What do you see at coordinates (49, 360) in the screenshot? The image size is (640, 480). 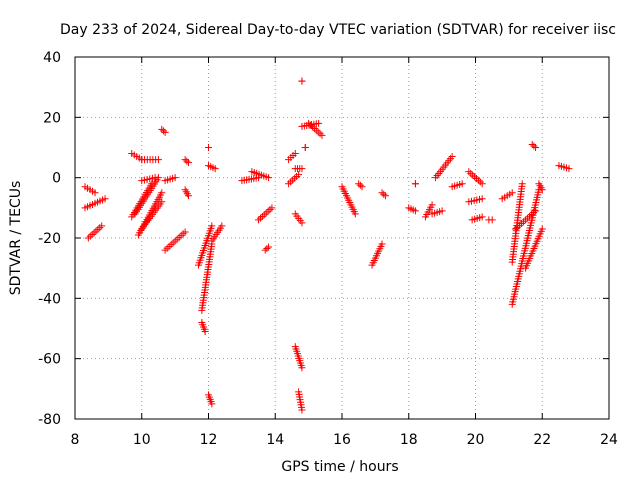 I see `y-tick-label: -60` at bounding box center [49, 360].